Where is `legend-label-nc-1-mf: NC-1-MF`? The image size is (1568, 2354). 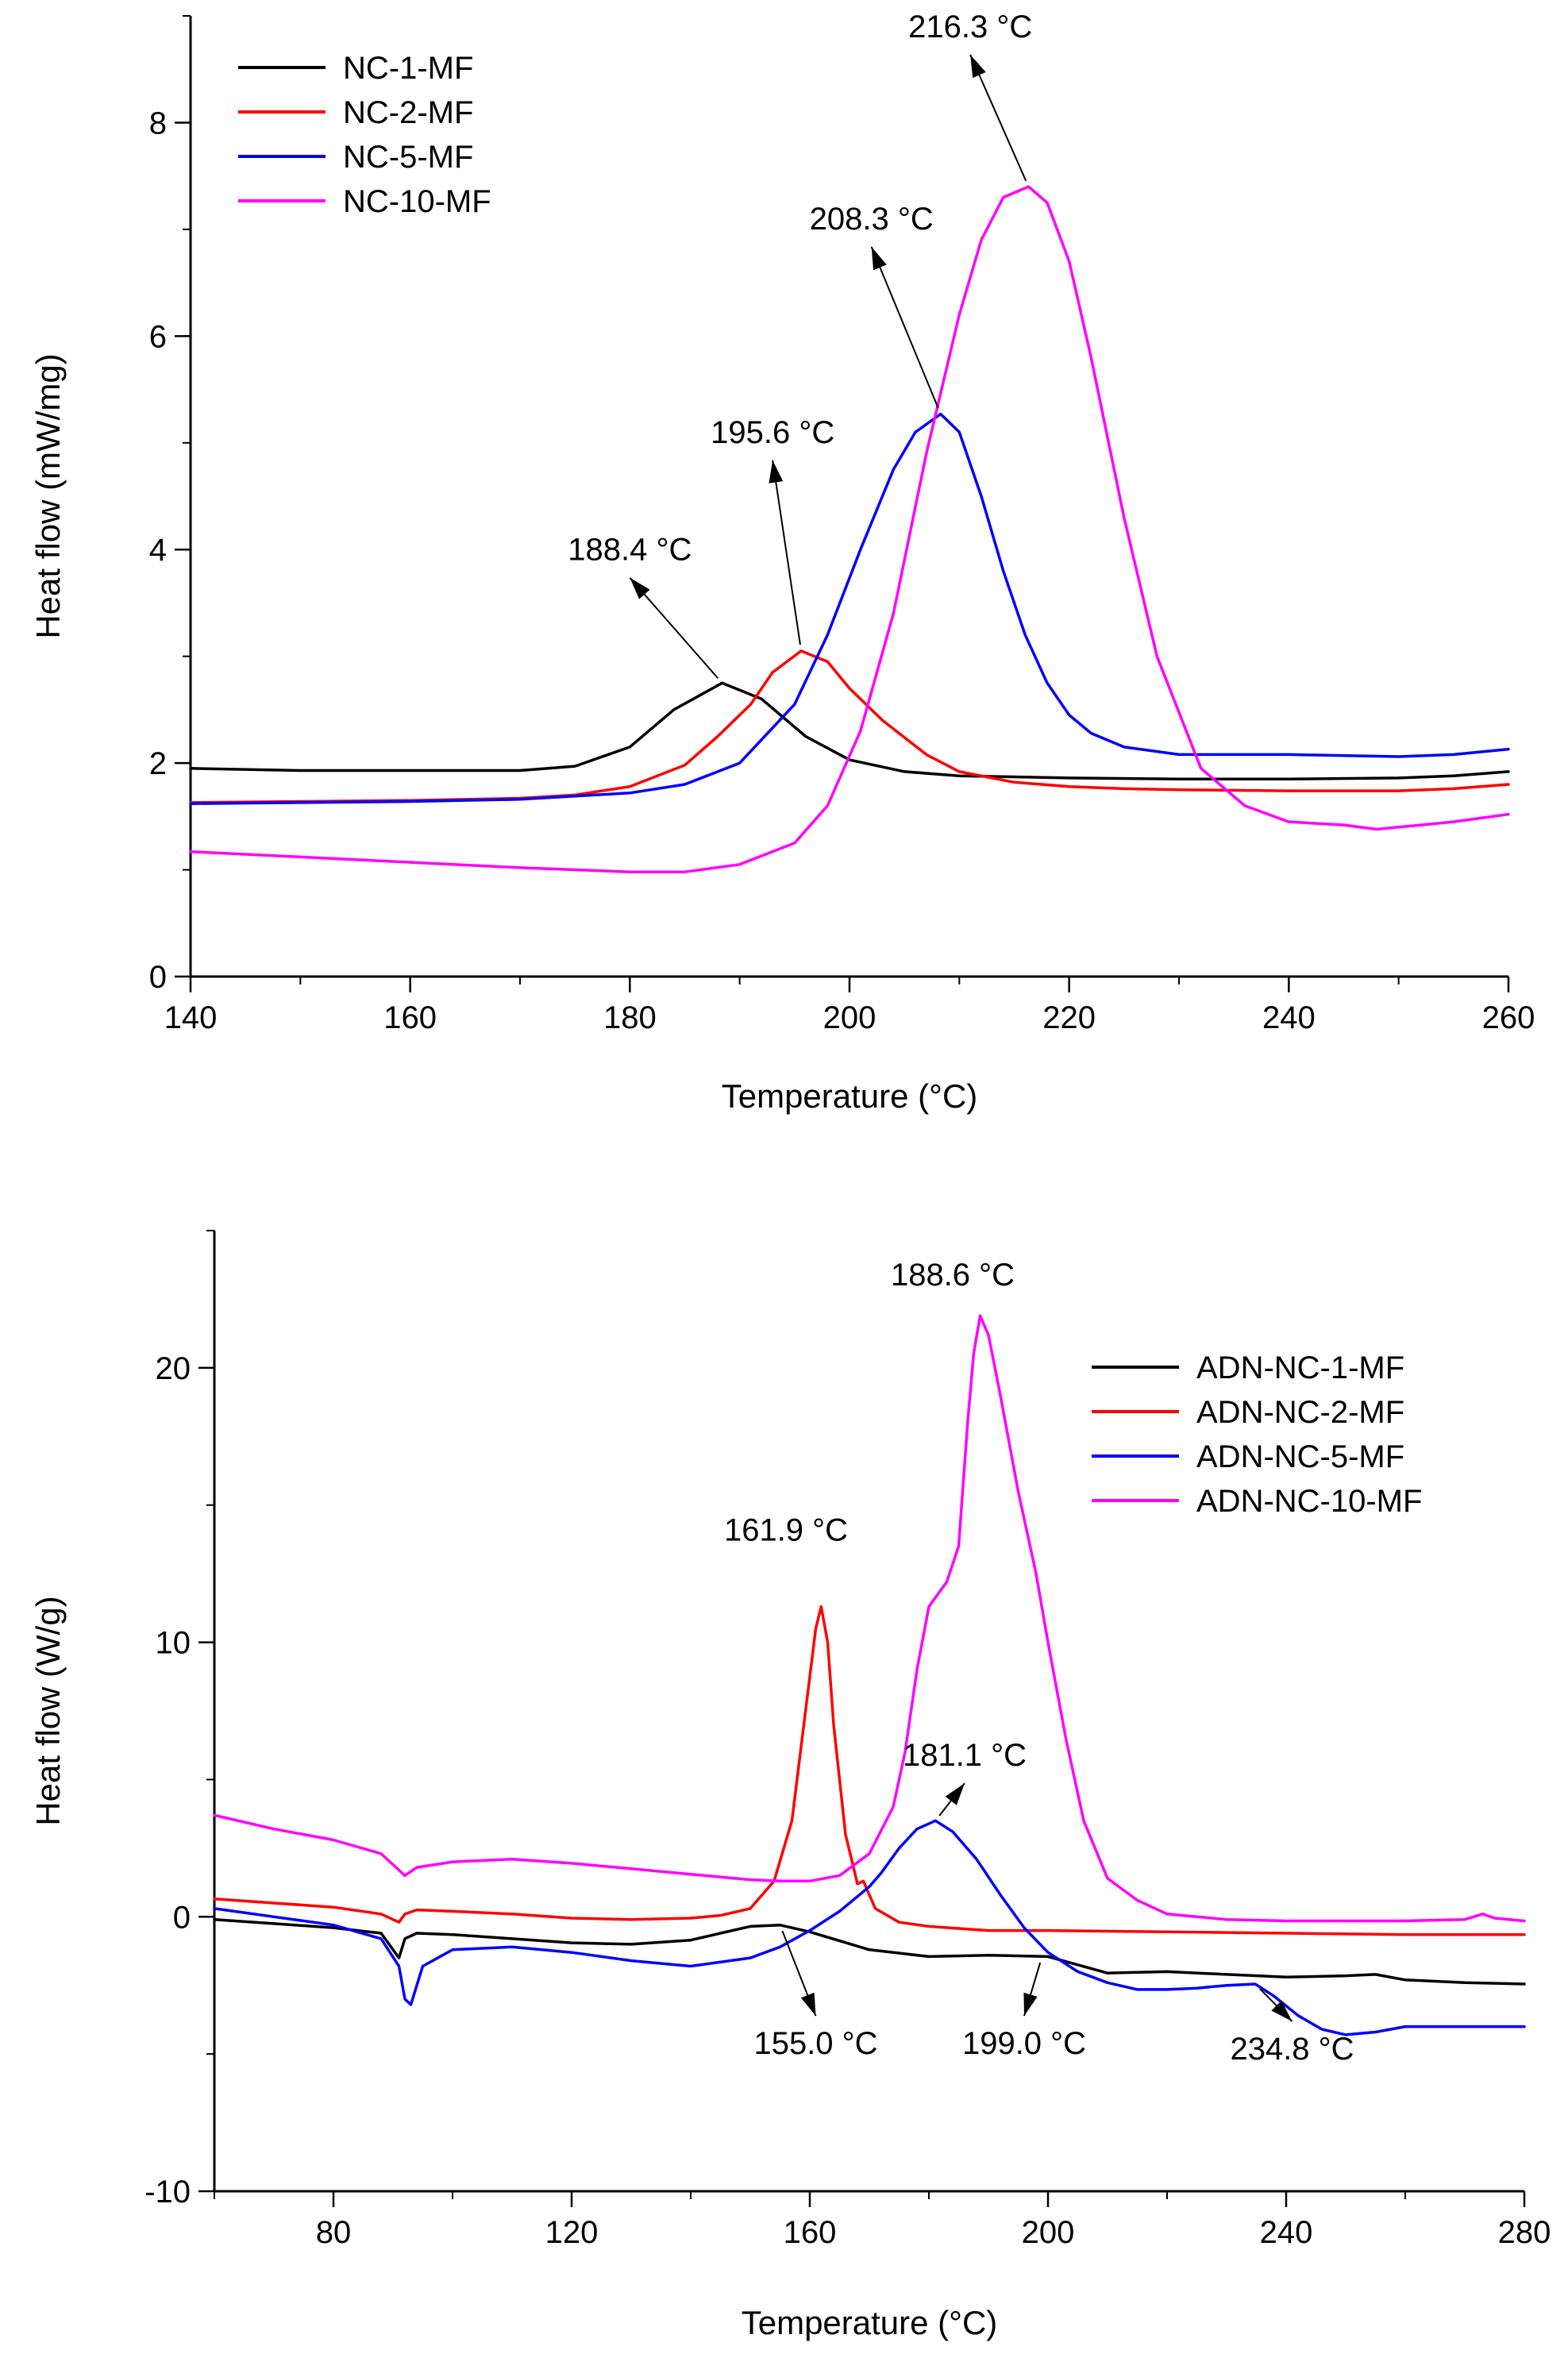 legend-label-nc-1-mf: NC-1-MF is located at coordinates (408, 68).